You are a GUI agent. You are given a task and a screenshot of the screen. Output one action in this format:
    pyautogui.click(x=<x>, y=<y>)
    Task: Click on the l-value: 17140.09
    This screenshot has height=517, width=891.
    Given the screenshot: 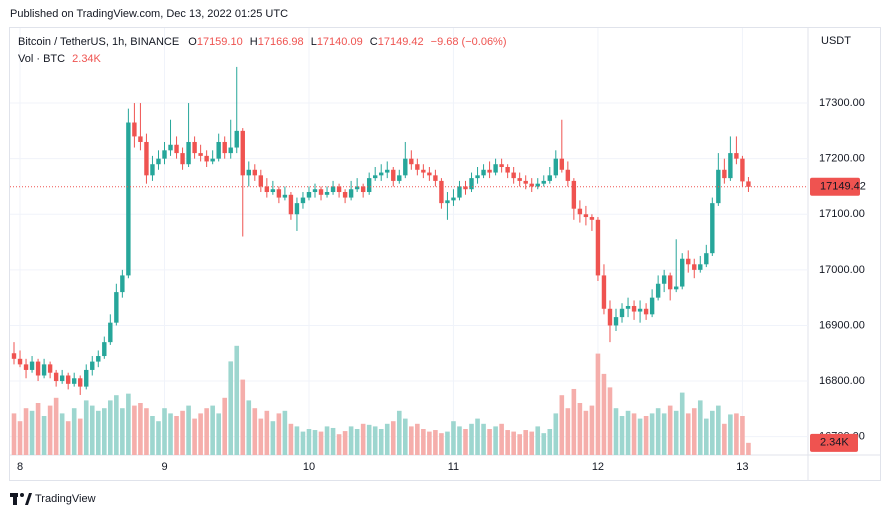 What is the action you would take?
    pyautogui.click(x=340, y=42)
    